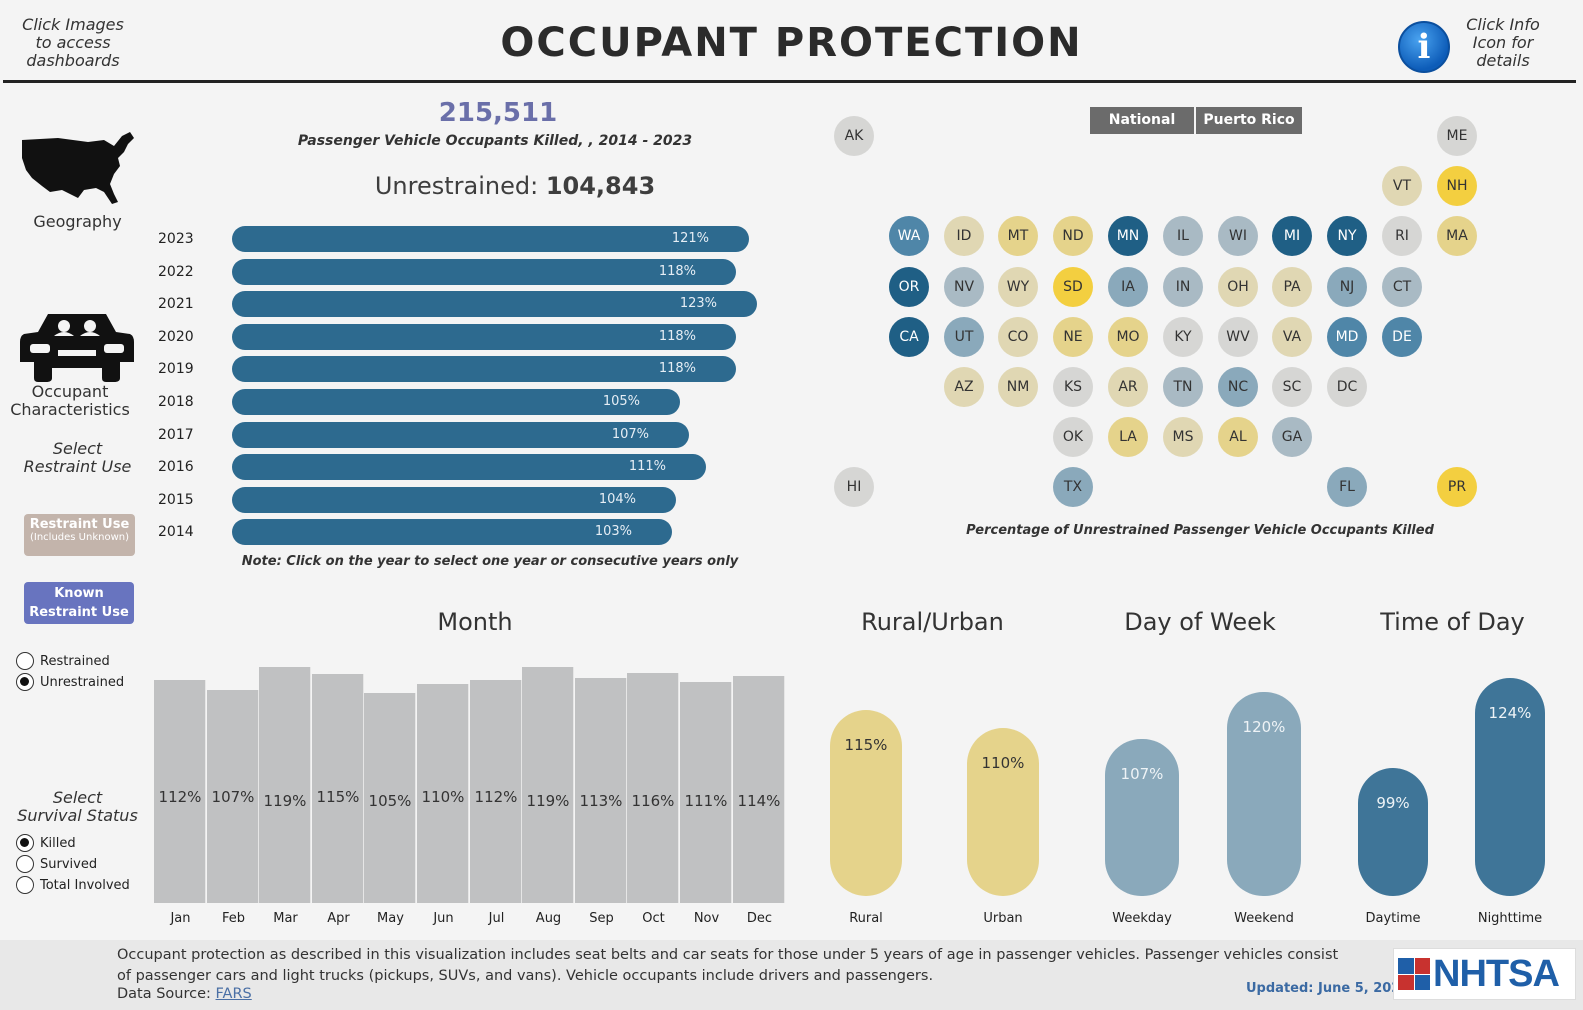  What do you see at coordinates (1018, 236) in the screenshot?
I see `state-mt: MT` at bounding box center [1018, 236].